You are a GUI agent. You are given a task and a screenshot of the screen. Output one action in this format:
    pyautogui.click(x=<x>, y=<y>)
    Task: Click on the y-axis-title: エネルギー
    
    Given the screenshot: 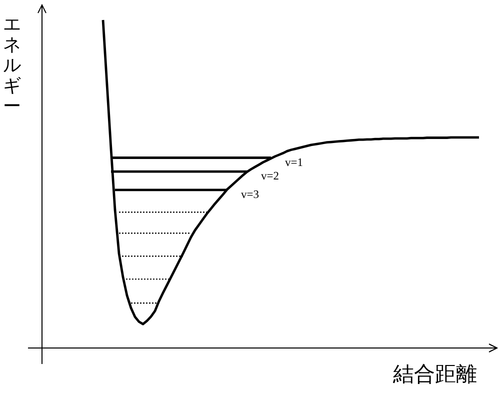 What is the action you would take?
    pyautogui.click(x=12, y=65)
    